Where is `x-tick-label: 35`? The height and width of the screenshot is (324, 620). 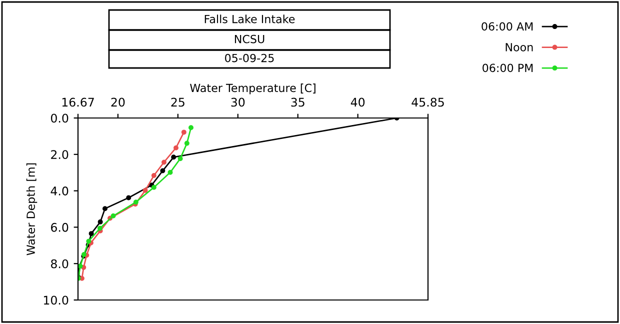 x-tick-label: 35 is located at coordinates (297, 102).